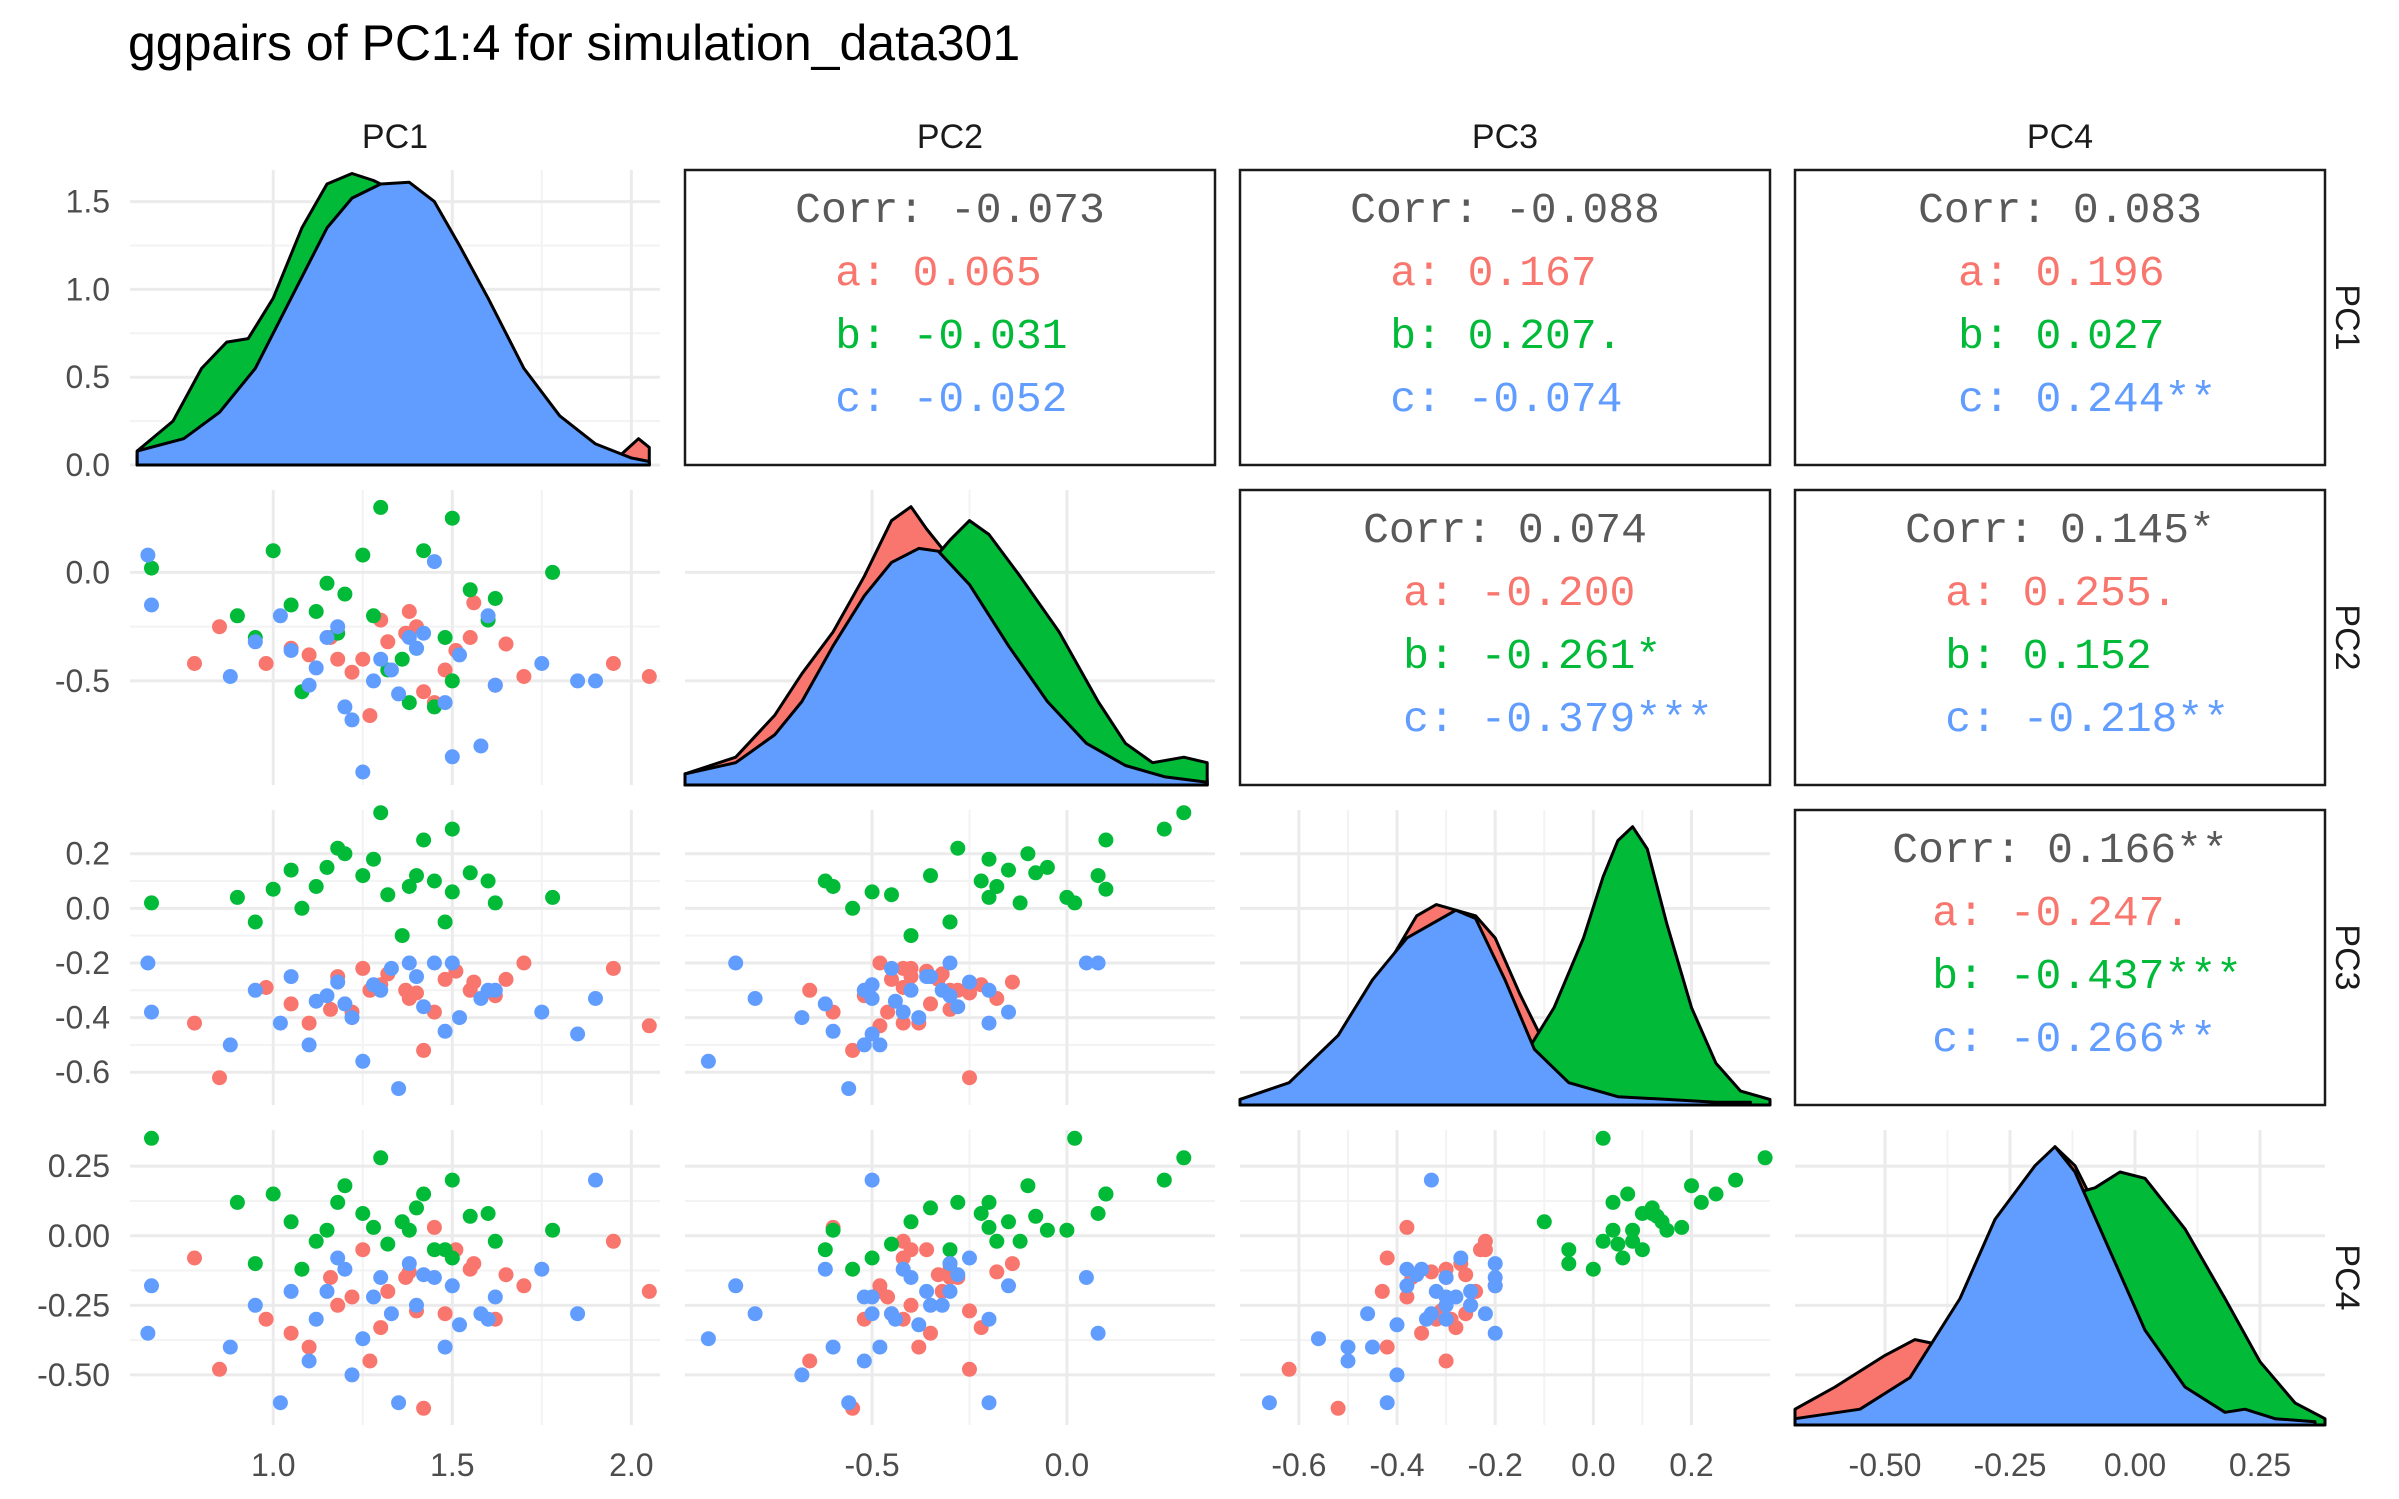 This screenshot has width=2399, height=1499. I want to click on corr-text-PC3-PC4-overall: Corr: 0.166**, so click(2059, 850).